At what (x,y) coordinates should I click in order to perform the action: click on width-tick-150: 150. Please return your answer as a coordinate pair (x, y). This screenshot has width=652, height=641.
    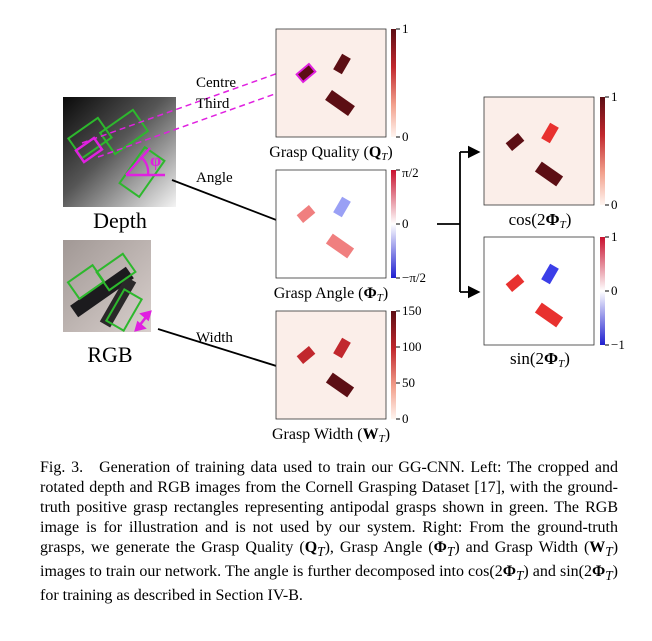
    Looking at the image, I should click on (412, 310).